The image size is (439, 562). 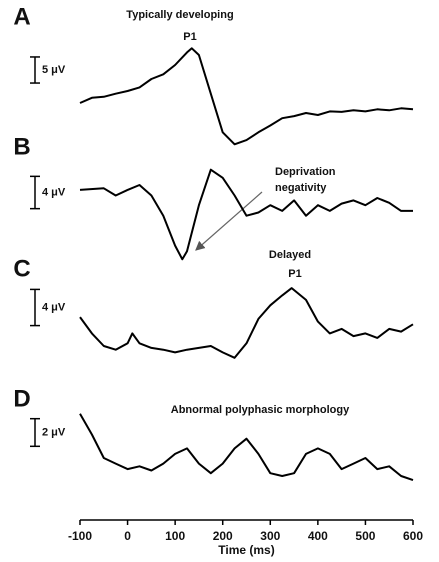 I want to click on x-tick-label: 100, so click(x=175, y=536).